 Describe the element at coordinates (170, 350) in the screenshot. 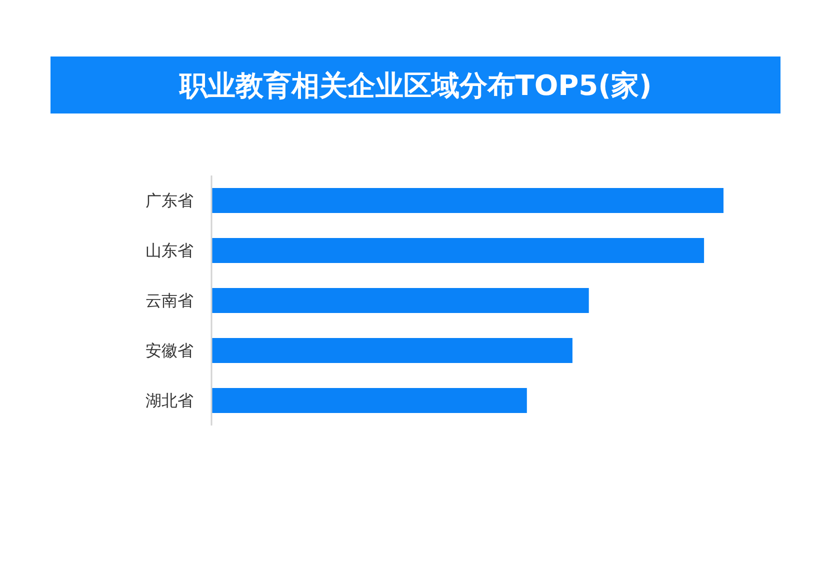

I see `y-tick-label: 安徽省` at that location.